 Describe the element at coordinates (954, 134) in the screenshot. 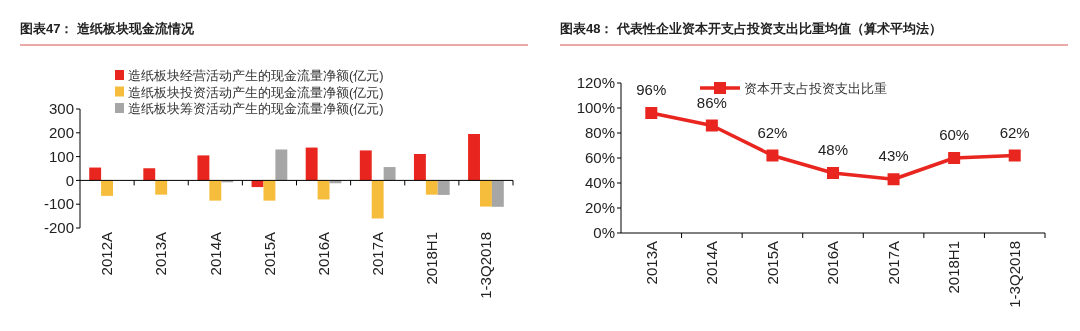

I see `data-label: 60%` at that location.